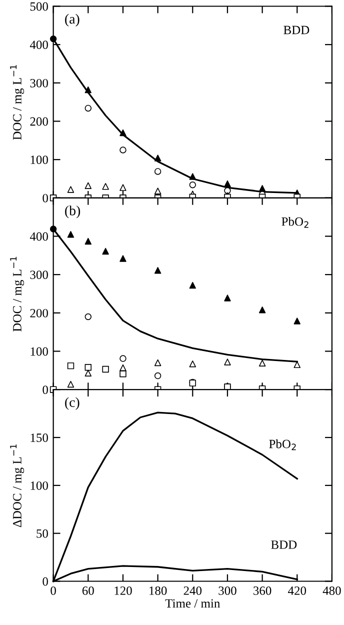 The image size is (344, 625). What do you see at coordinates (88, 590) in the screenshot?
I see `x-tick-label: 60` at bounding box center [88, 590].